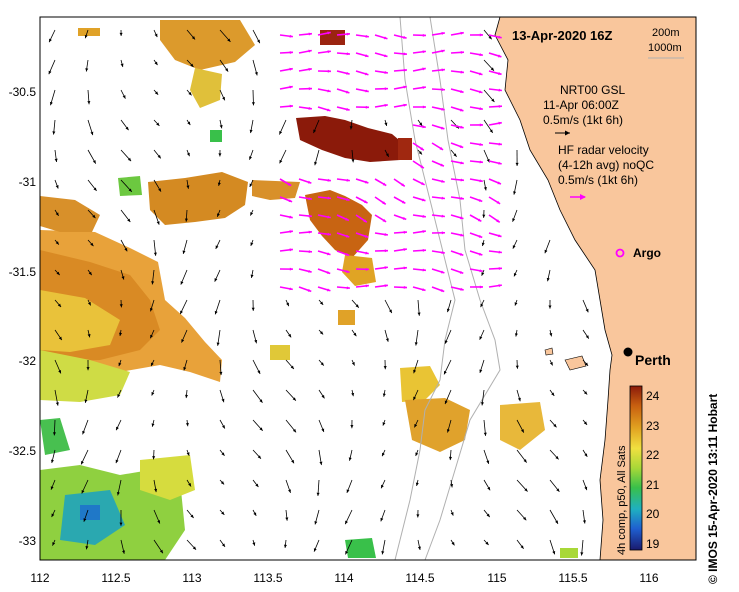  I want to click on hf-legend-line2: (4-12h avg) noQC, so click(606, 165).